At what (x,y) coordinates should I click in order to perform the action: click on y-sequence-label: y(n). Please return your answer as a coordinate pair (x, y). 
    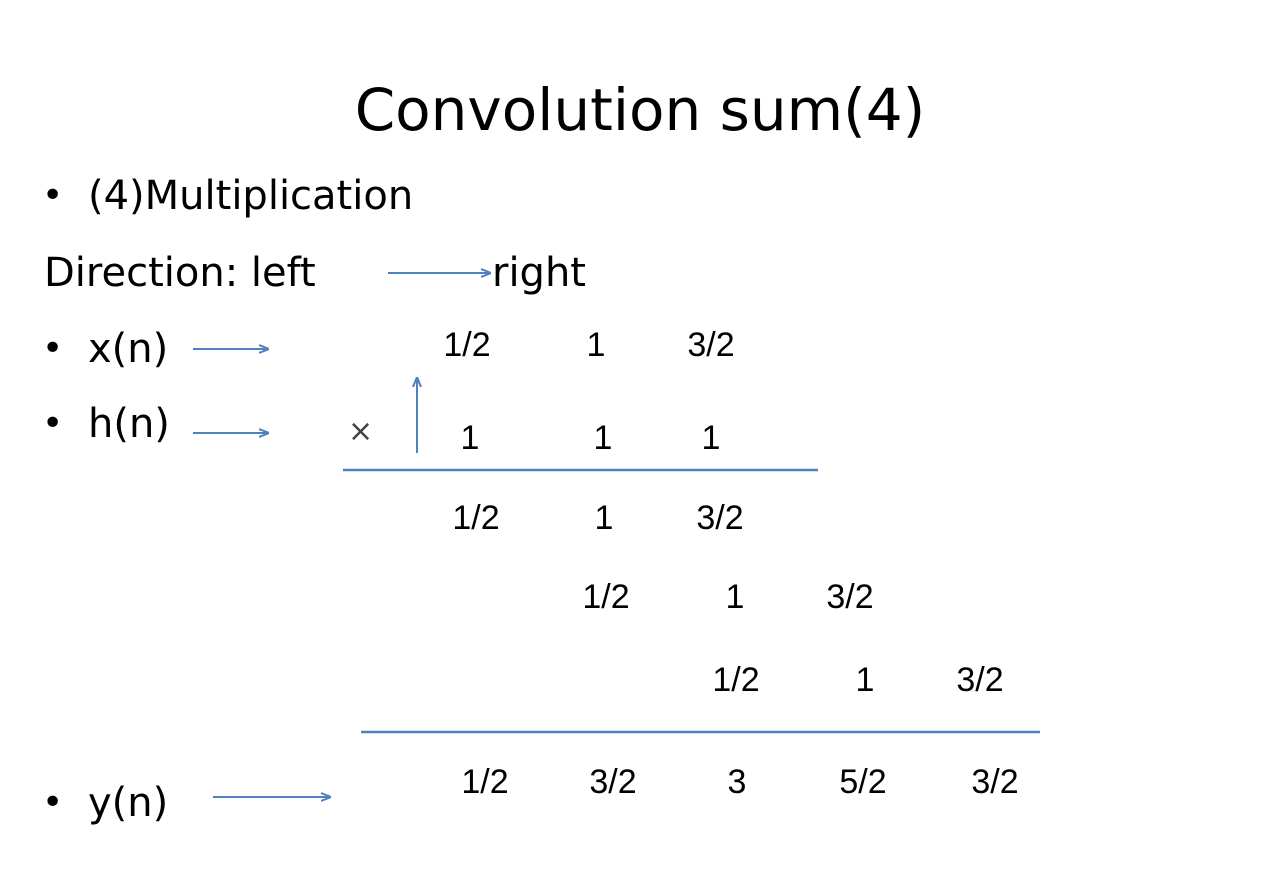
    Looking at the image, I should click on (128, 803).